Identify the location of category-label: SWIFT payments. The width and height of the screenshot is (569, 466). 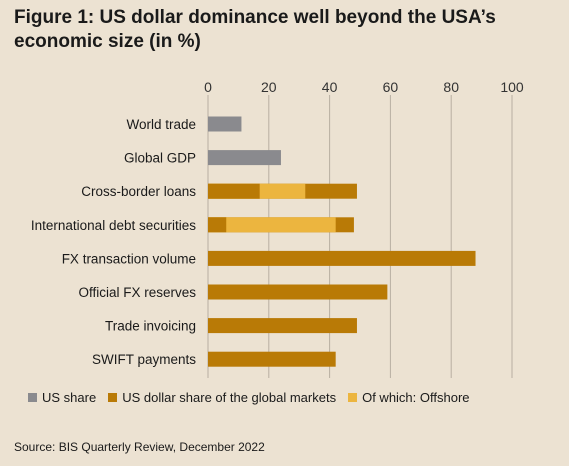
(144, 359).